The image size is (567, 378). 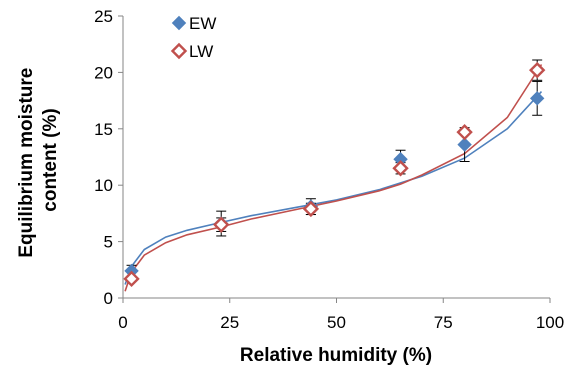 I want to click on x-tick-label: 50, so click(x=336, y=322).